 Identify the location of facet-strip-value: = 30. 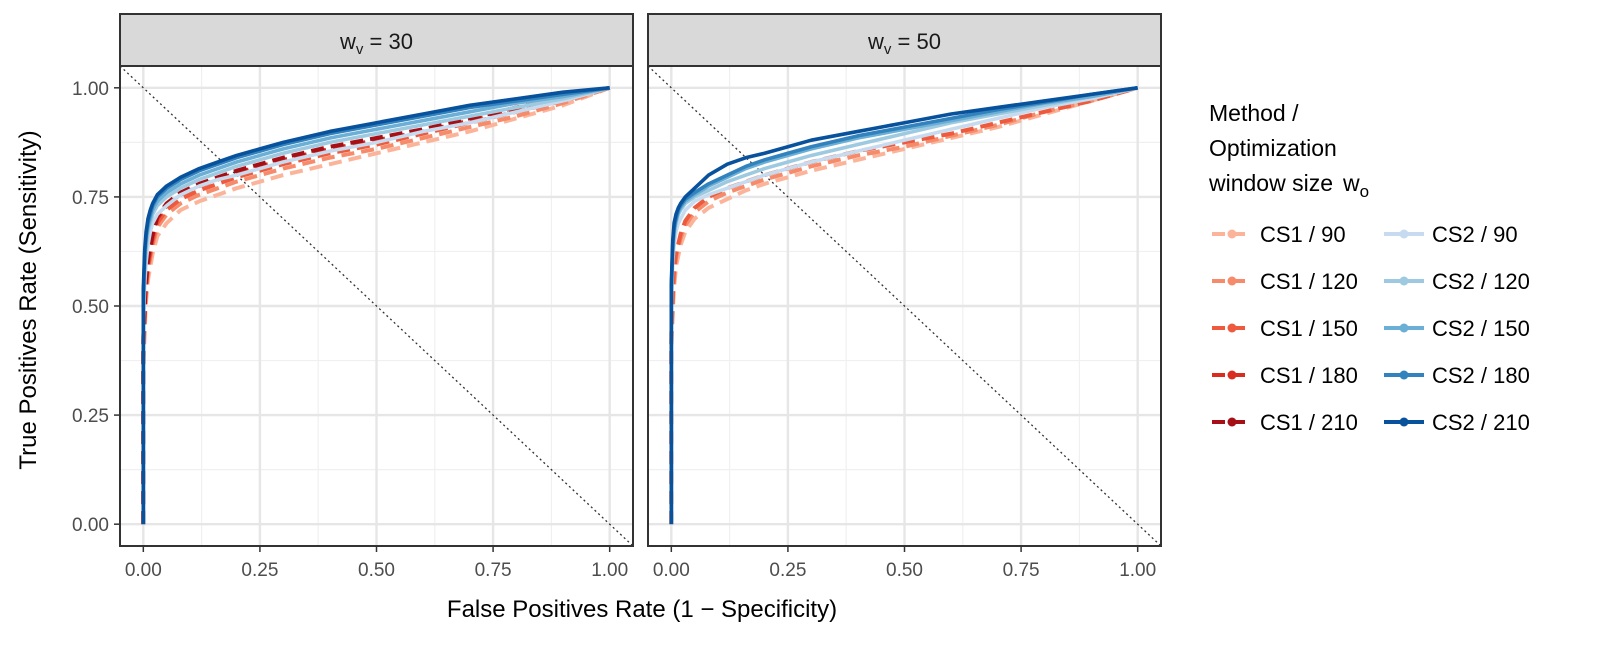
(388, 41).